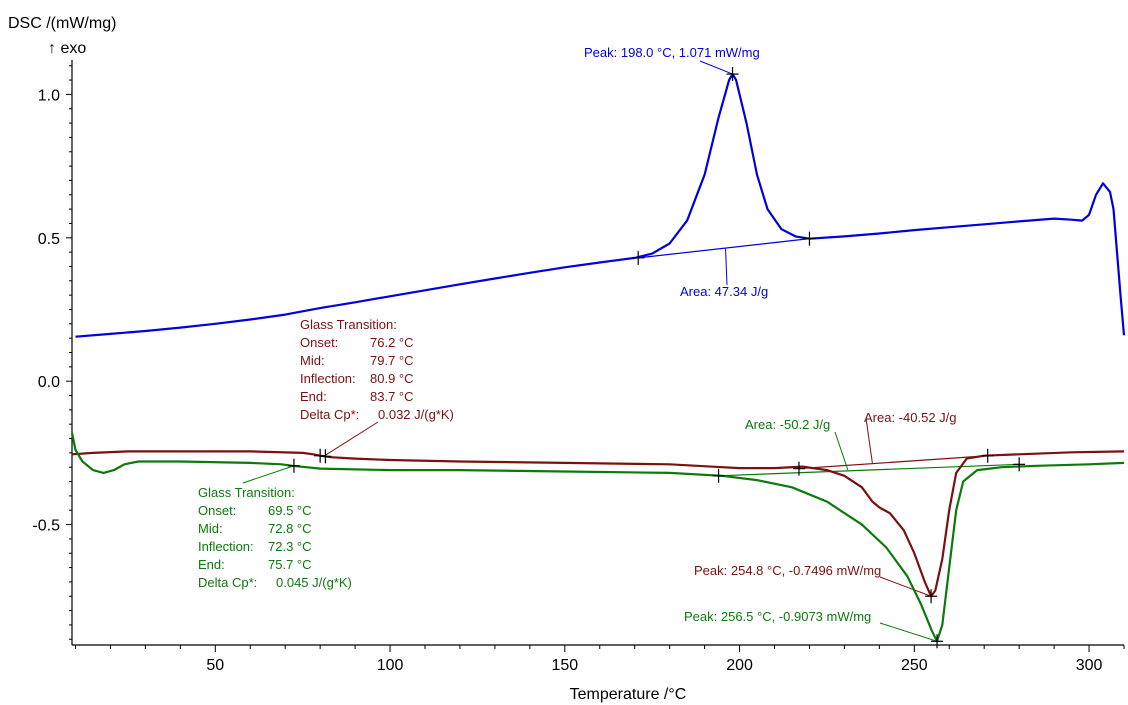 The image size is (1128, 705). What do you see at coordinates (215, 665) in the screenshot?
I see `x-tick-label-50: 50` at bounding box center [215, 665].